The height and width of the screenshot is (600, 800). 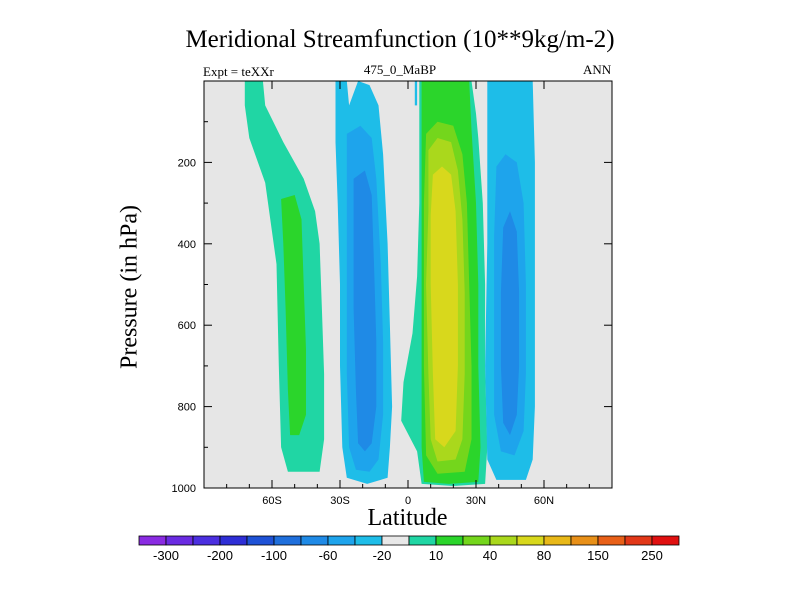 What do you see at coordinates (597, 69) in the screenshot?
I see `season-label: ANN` at bounding box center [597, 69].